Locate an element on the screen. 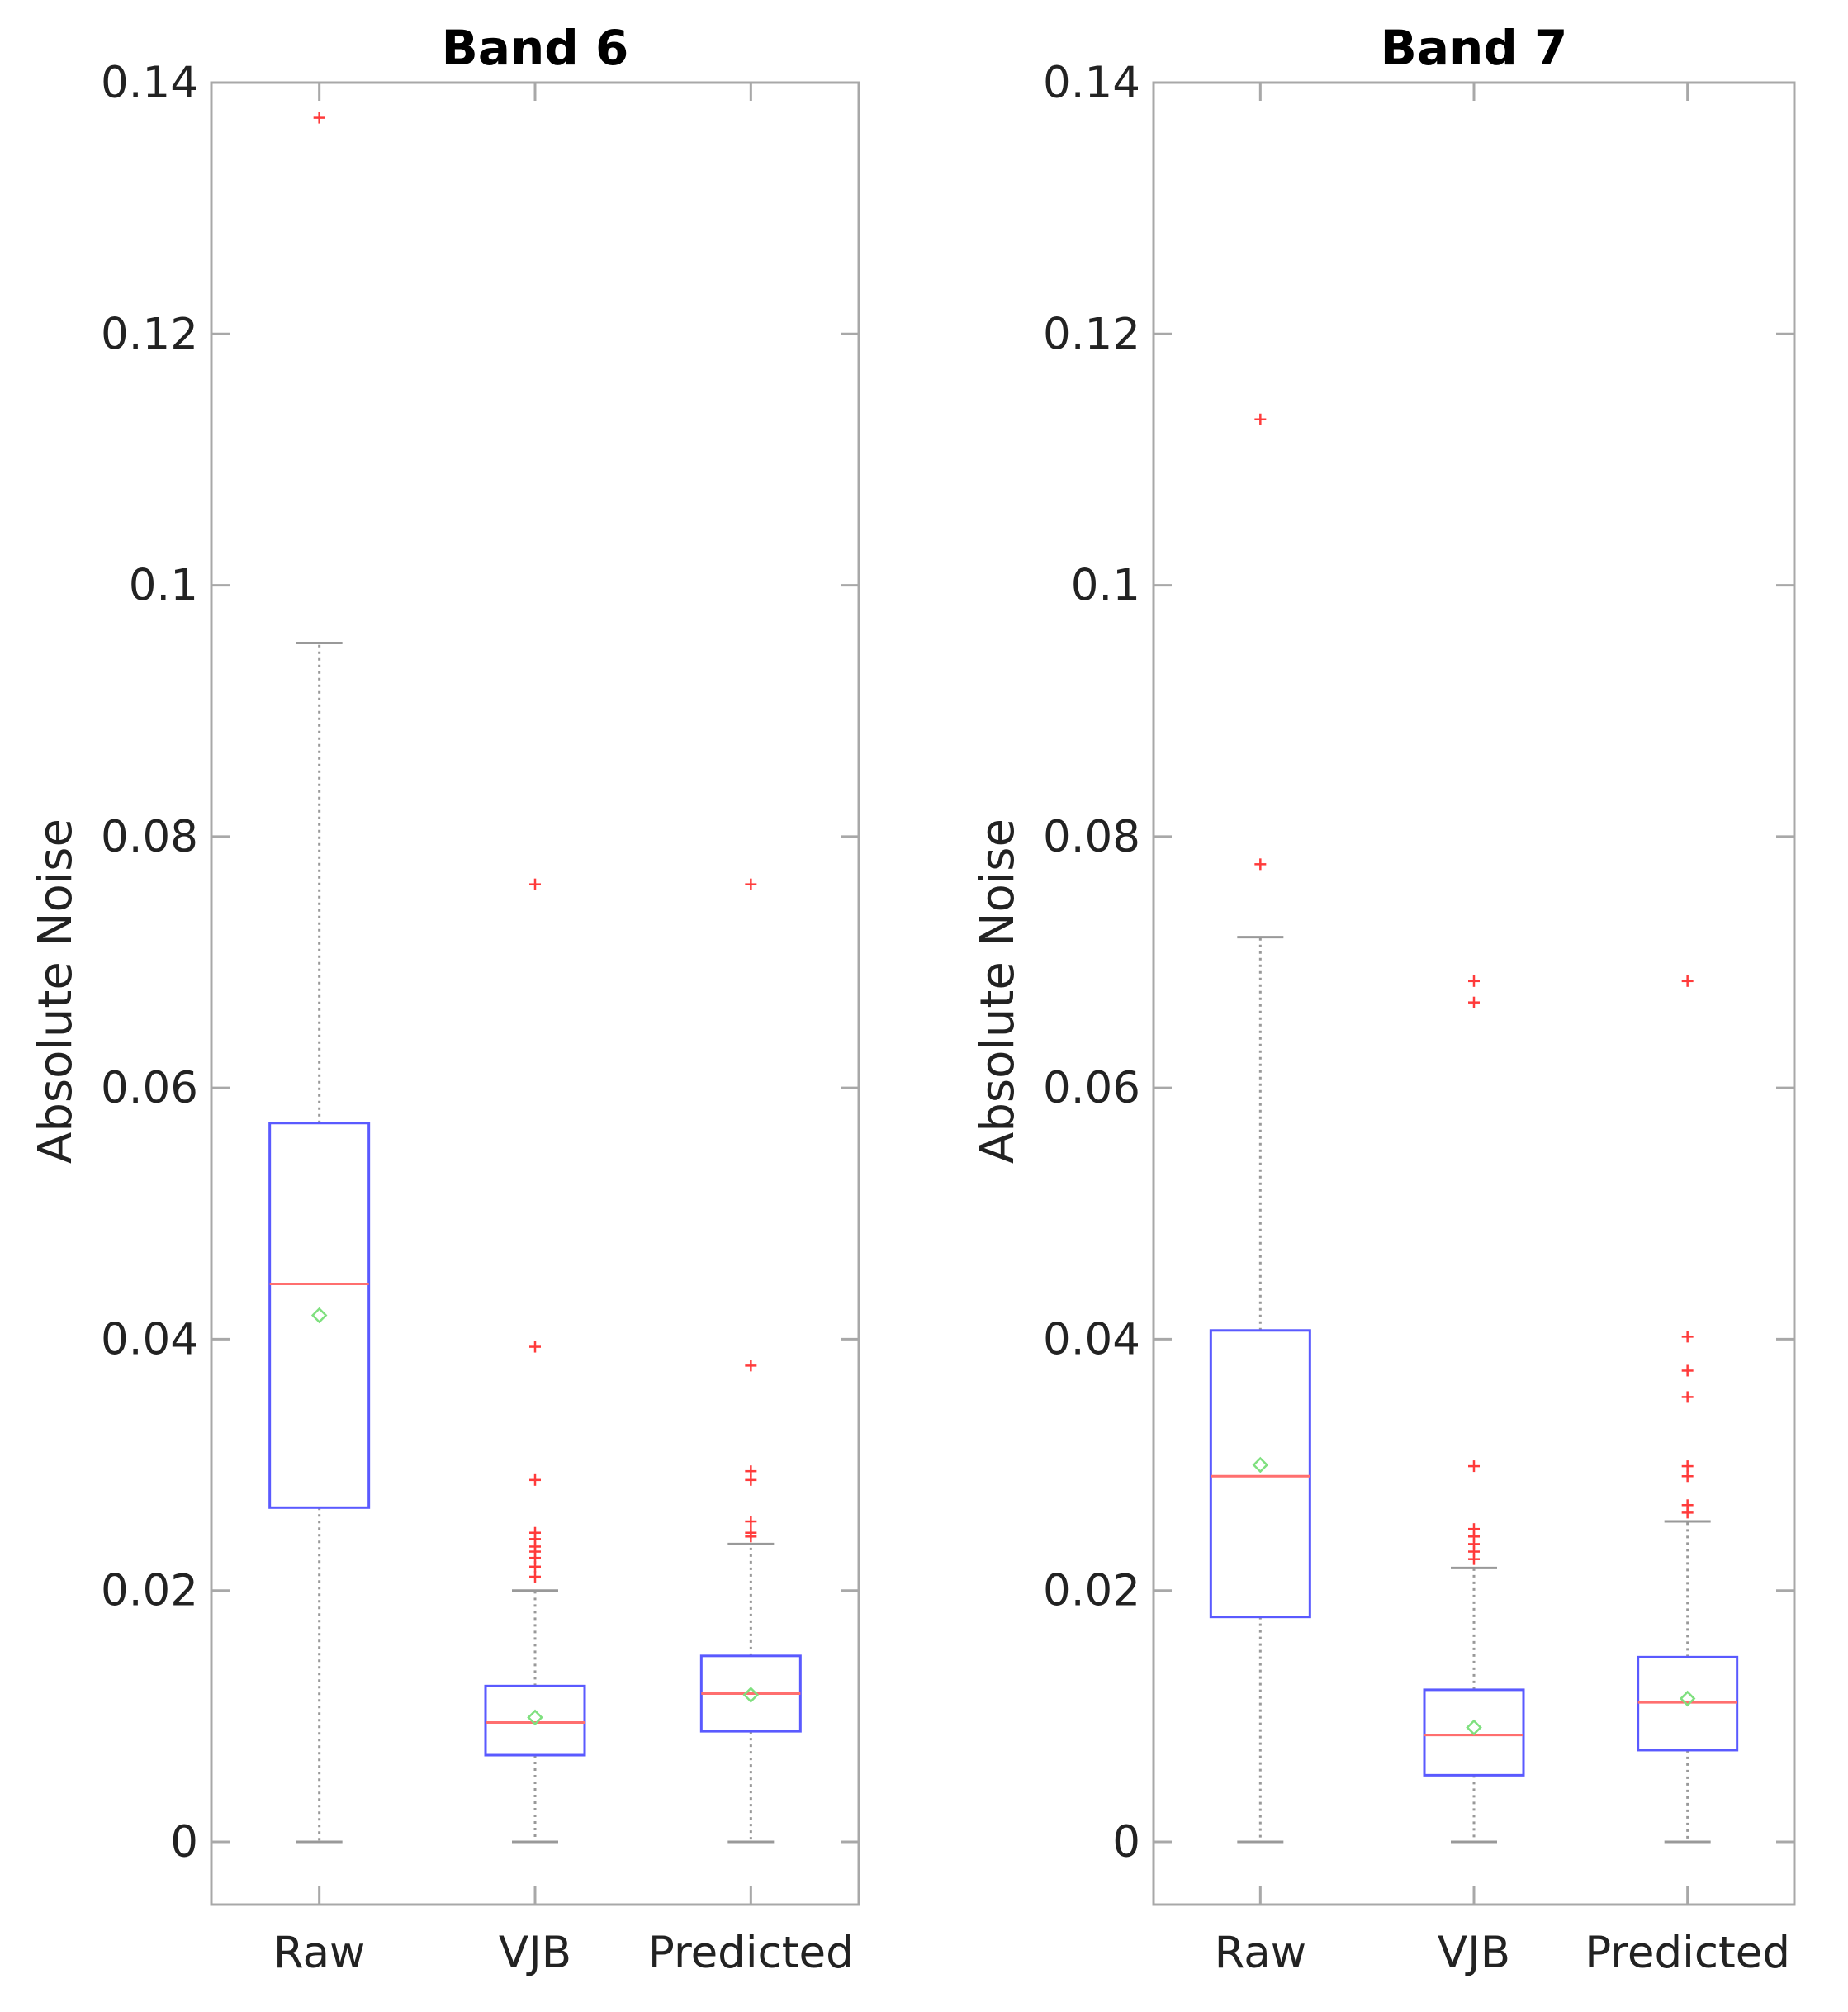 The height and width of the screenshot is (2012, 1848). chart-title: Band 6 is located at coordinates (536, 48).